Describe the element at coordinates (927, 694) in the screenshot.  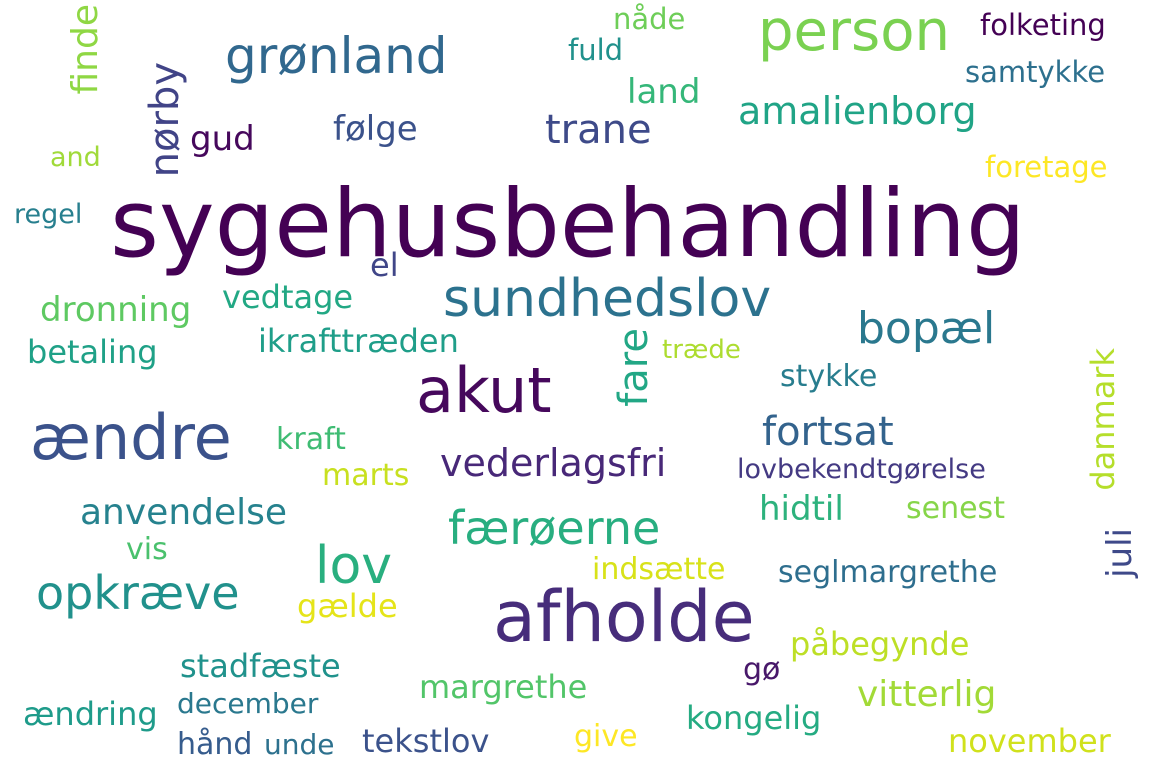
I see `word-vitterlig: vitterlig` at that location.